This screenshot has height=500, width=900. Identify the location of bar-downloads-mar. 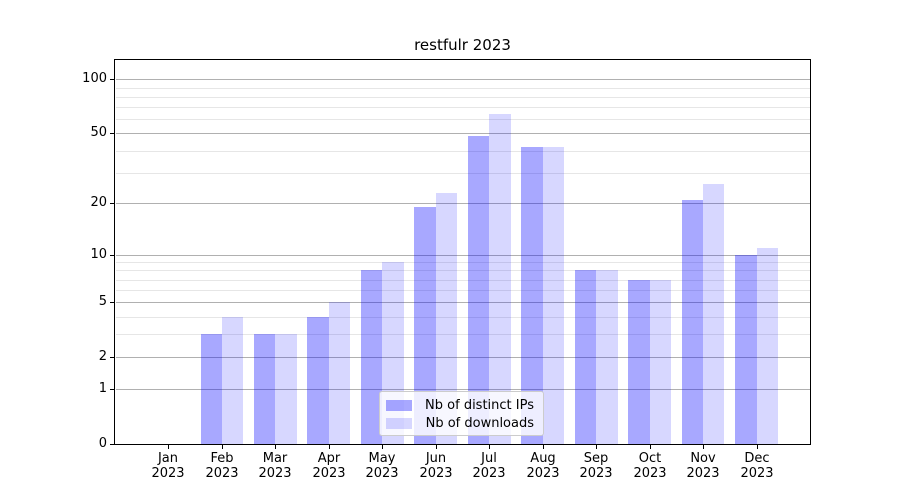
(286, 389).